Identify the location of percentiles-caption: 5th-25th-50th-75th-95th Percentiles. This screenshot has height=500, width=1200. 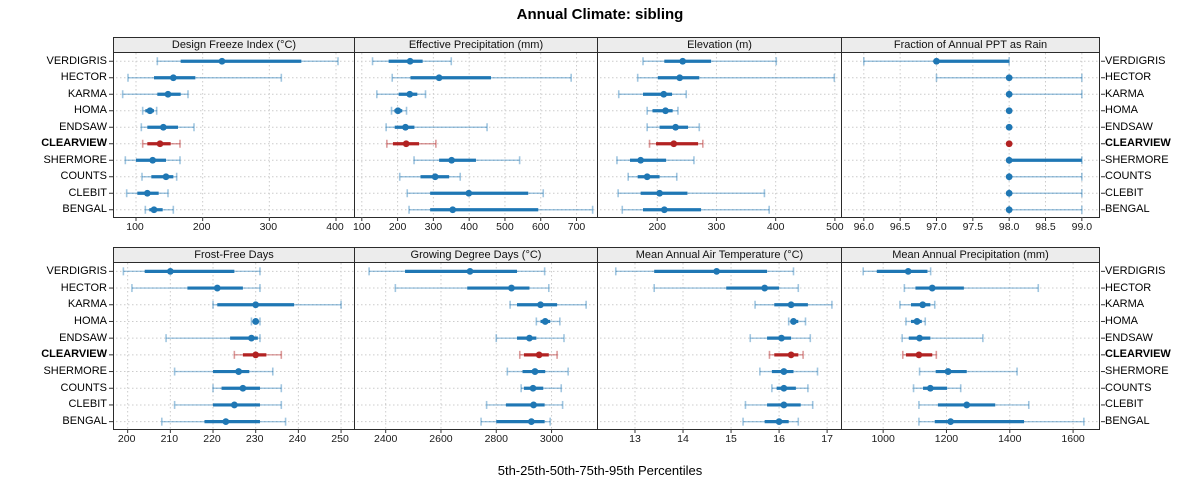
(600, 470).